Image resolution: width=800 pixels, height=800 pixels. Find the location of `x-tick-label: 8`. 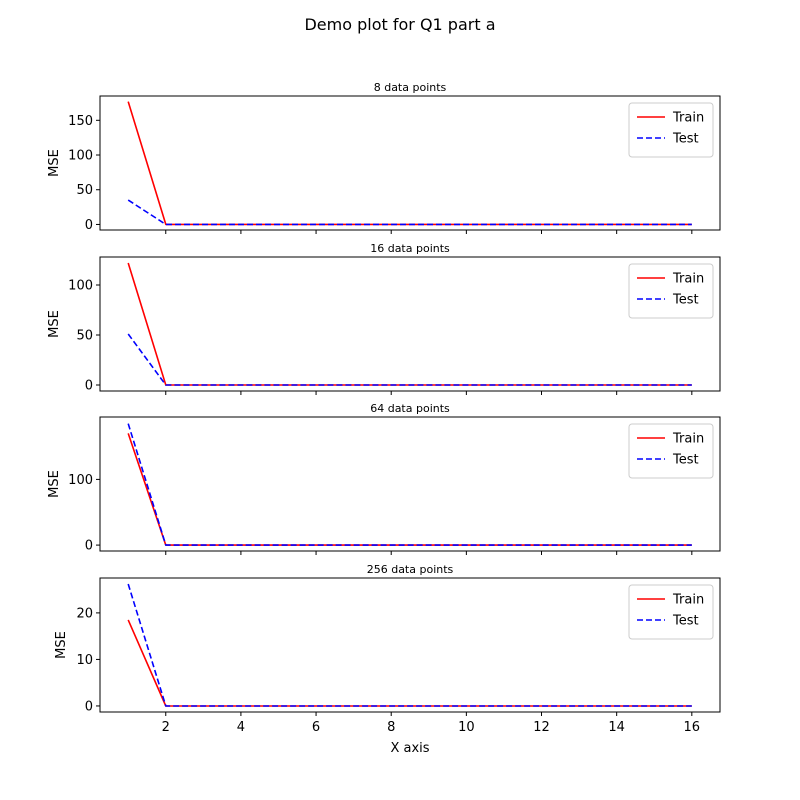

x-tick-label: 8 is located at coordinates (391, 727).